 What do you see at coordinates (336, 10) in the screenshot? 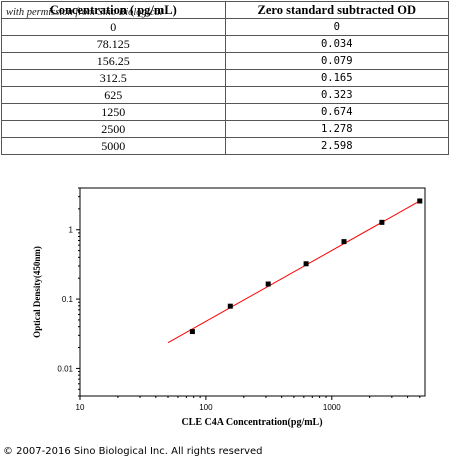
I see `column-header-od: Zero standard subtracted OD` at bounding box center [336, 10].